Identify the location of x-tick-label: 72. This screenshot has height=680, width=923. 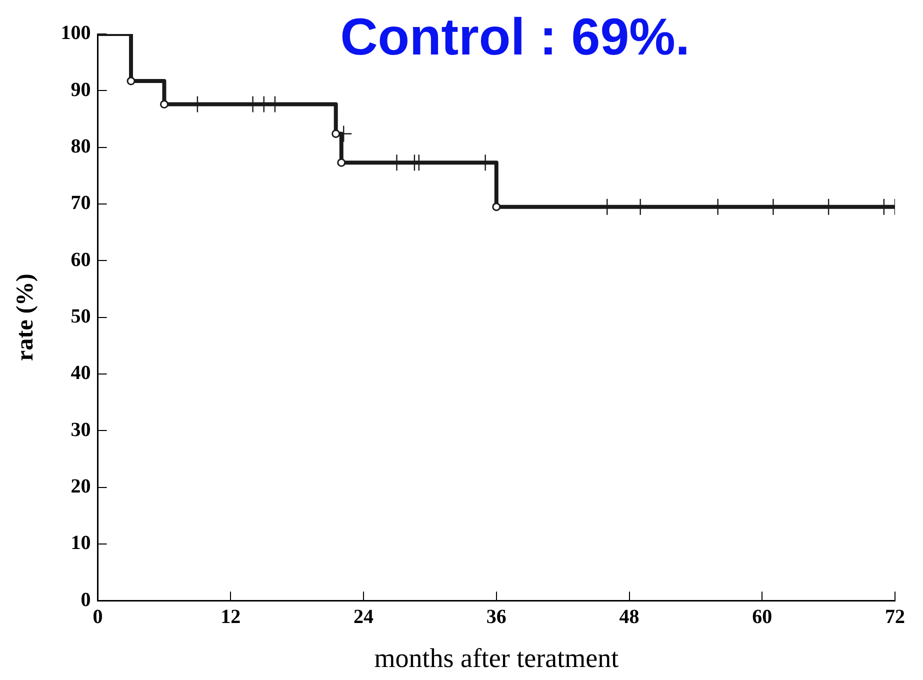
(895, 617).